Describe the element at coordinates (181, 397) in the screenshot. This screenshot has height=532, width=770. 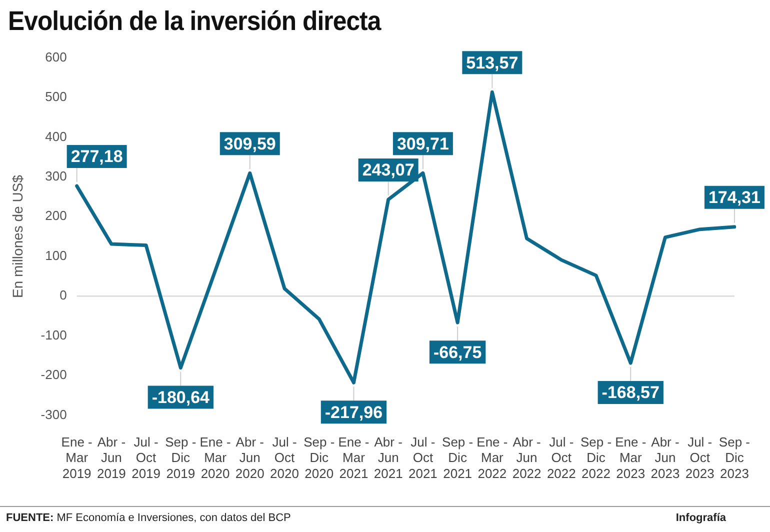
I see `data-label: -180,64` at that location.